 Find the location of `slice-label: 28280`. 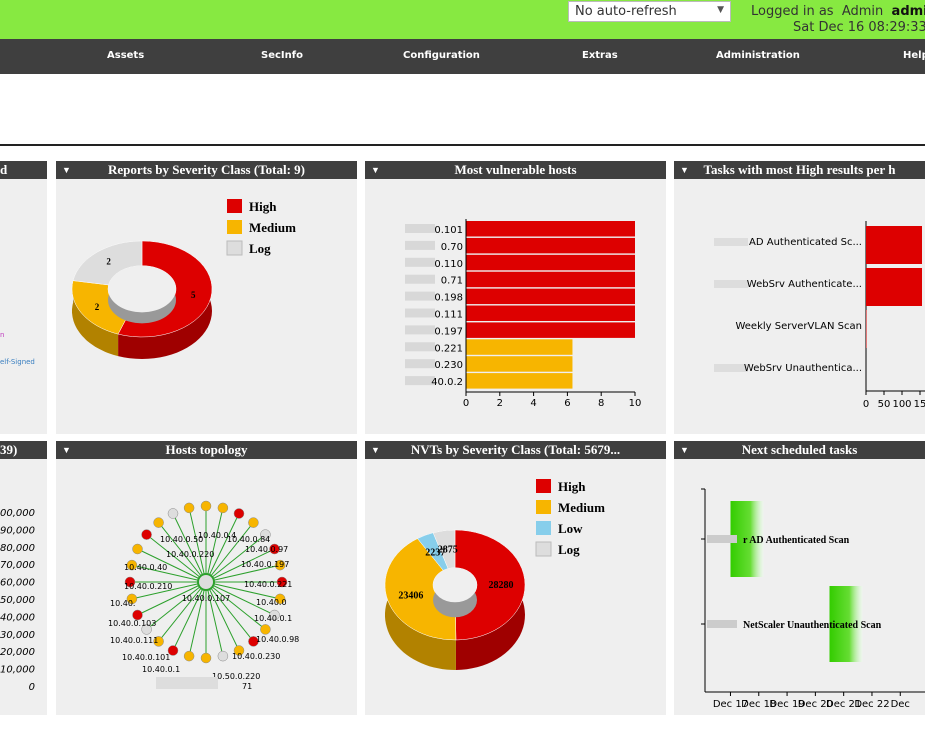

slice-label: 28280 is located at coordinates (501, 585).